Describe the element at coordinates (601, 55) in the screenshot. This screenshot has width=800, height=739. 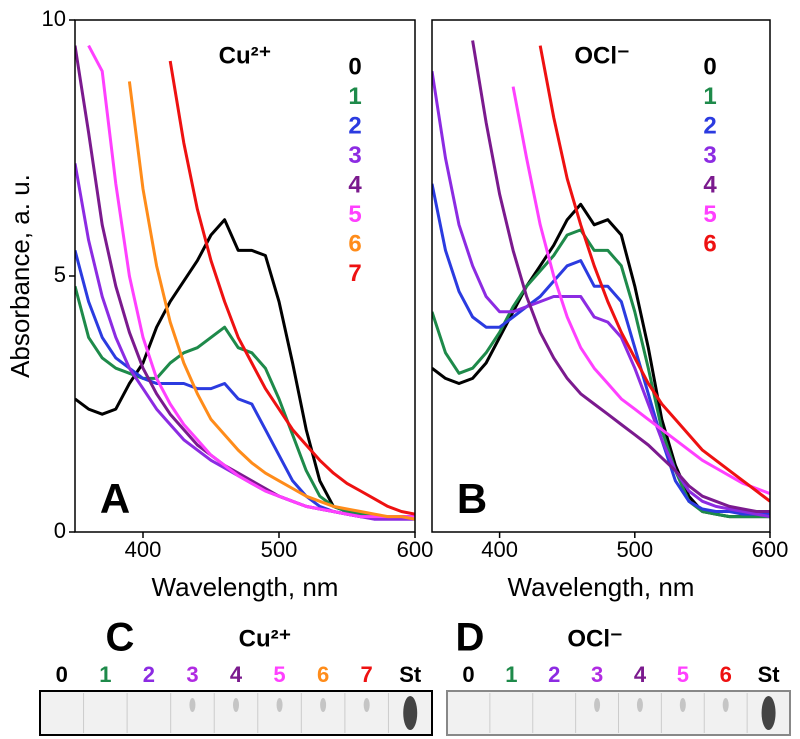
I see `chart-title: OCl⁻` at that location.